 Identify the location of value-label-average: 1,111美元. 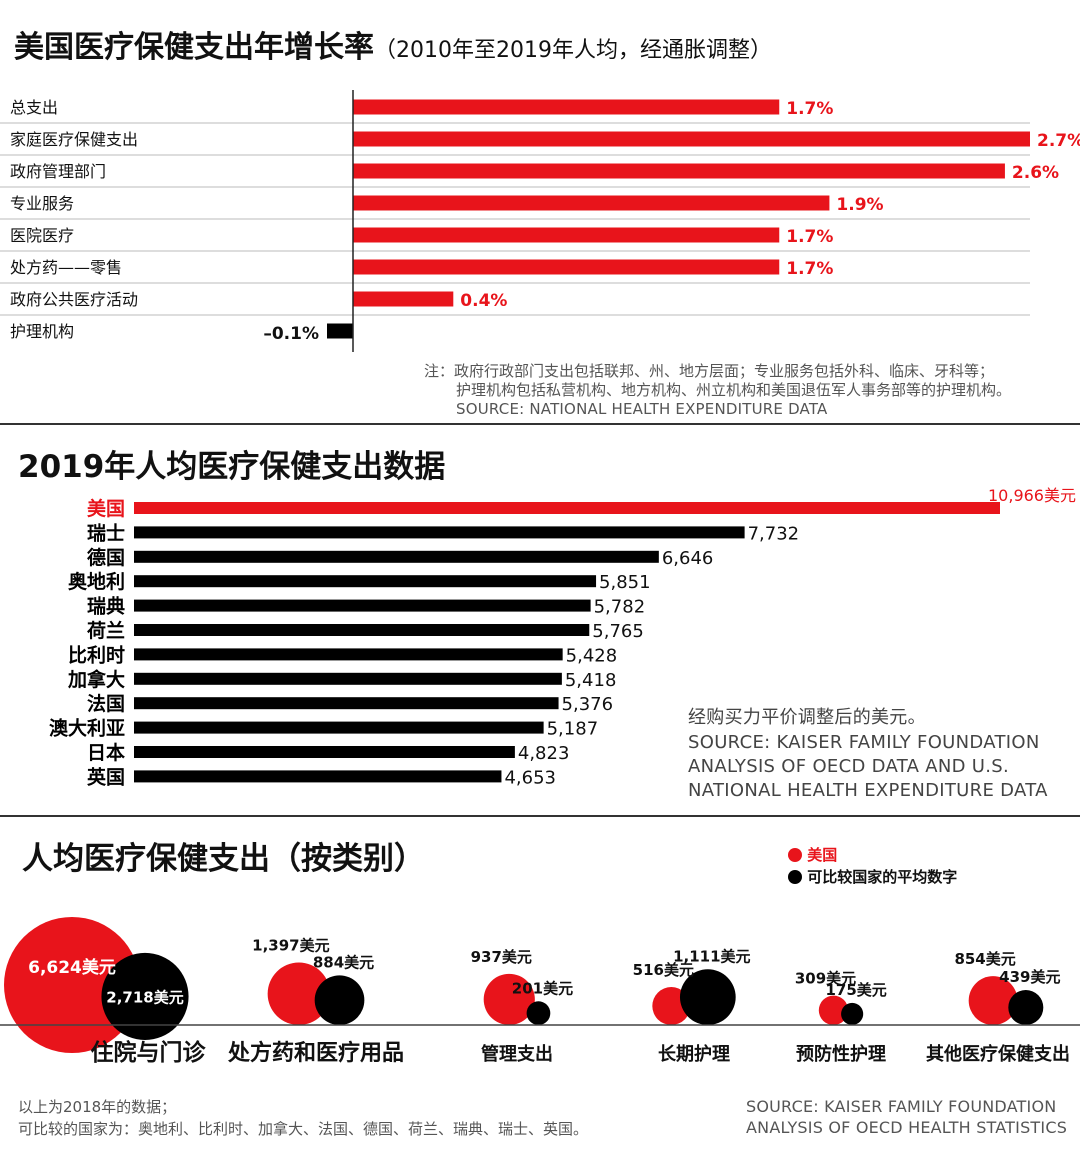
(711, 956).